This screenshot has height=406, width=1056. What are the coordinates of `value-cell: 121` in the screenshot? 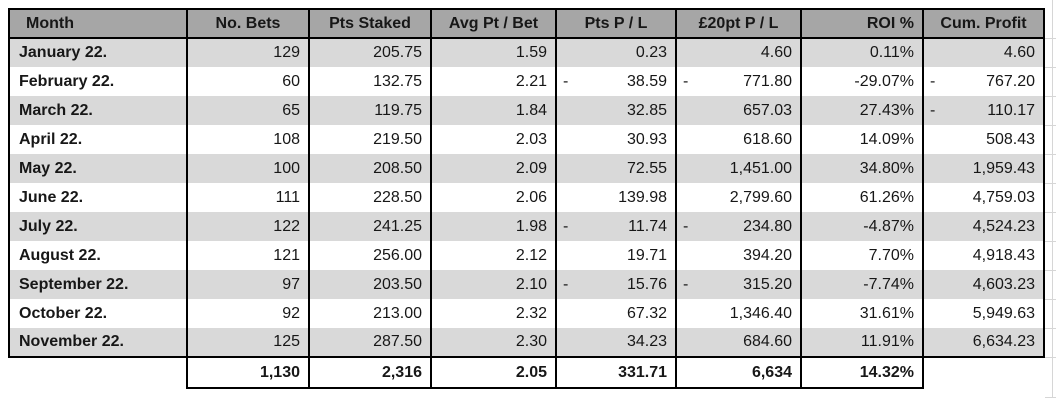 It's located at (248, 255).